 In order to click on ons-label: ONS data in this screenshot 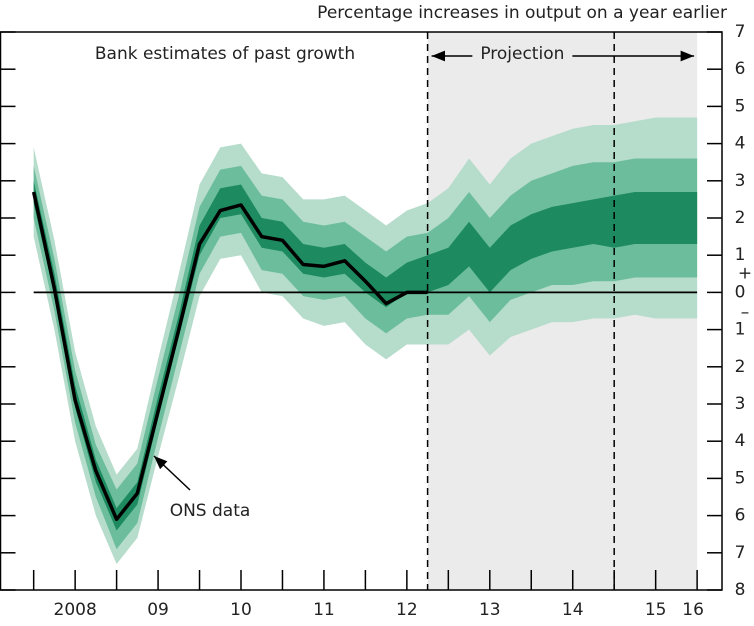, I will do `click(210, 511)`.